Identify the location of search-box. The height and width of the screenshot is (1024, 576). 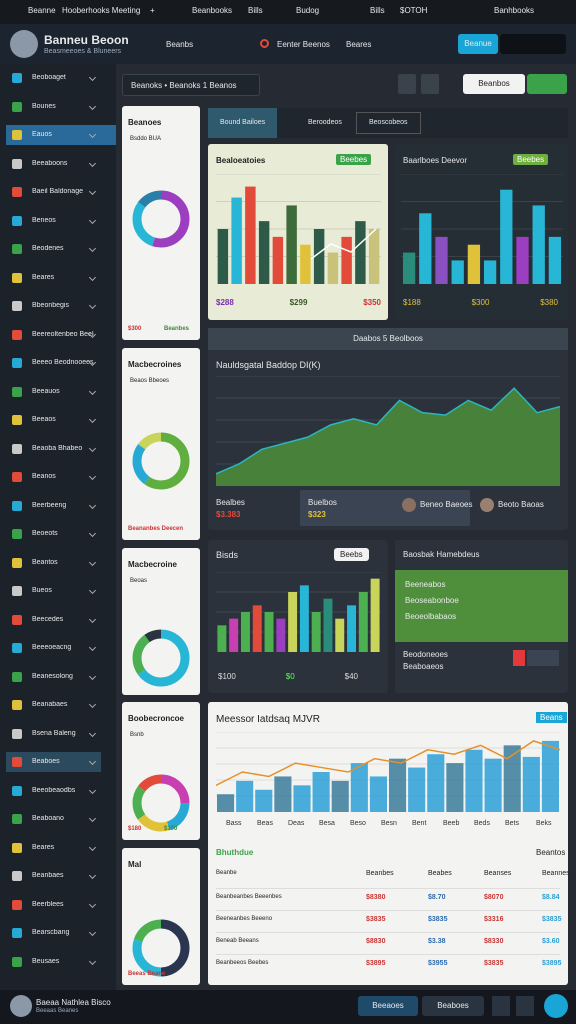
(533, 44).